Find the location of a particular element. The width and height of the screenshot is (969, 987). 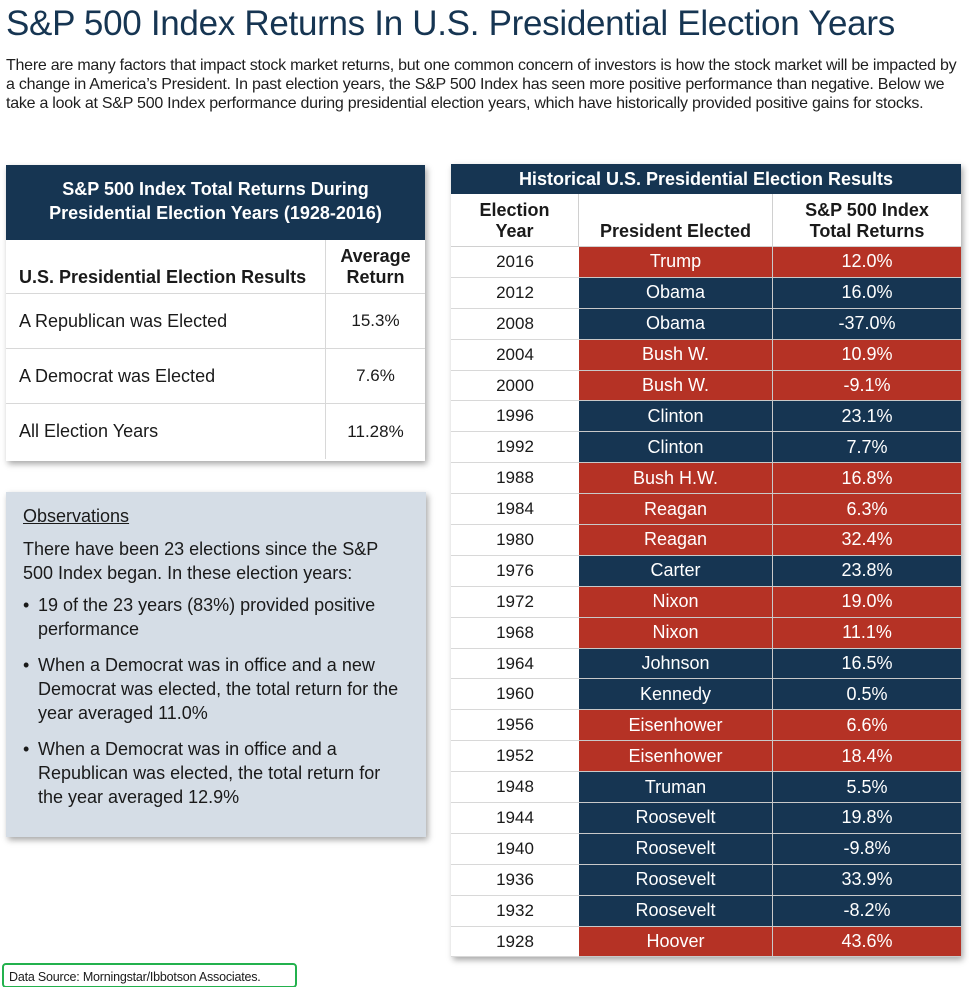

president-cell: Trump is located at coordinates (676, 262).